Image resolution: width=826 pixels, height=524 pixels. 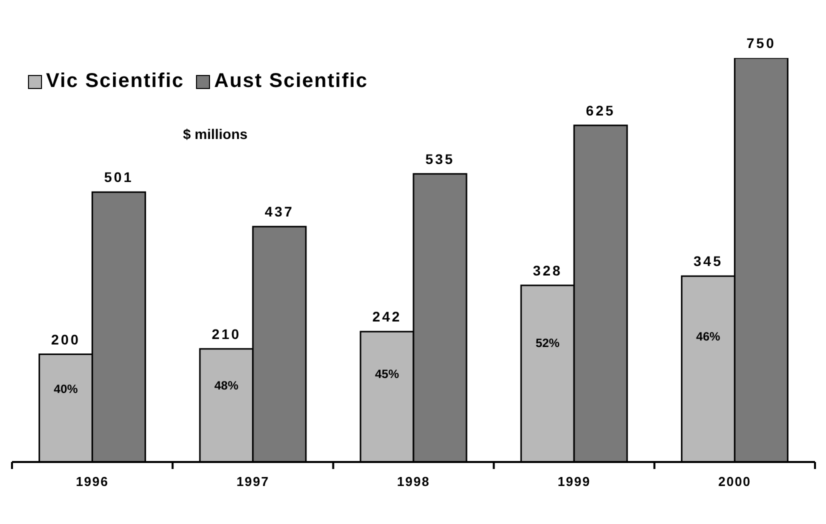 I want to click on annotation: 48%, so click(x=226, y=385).